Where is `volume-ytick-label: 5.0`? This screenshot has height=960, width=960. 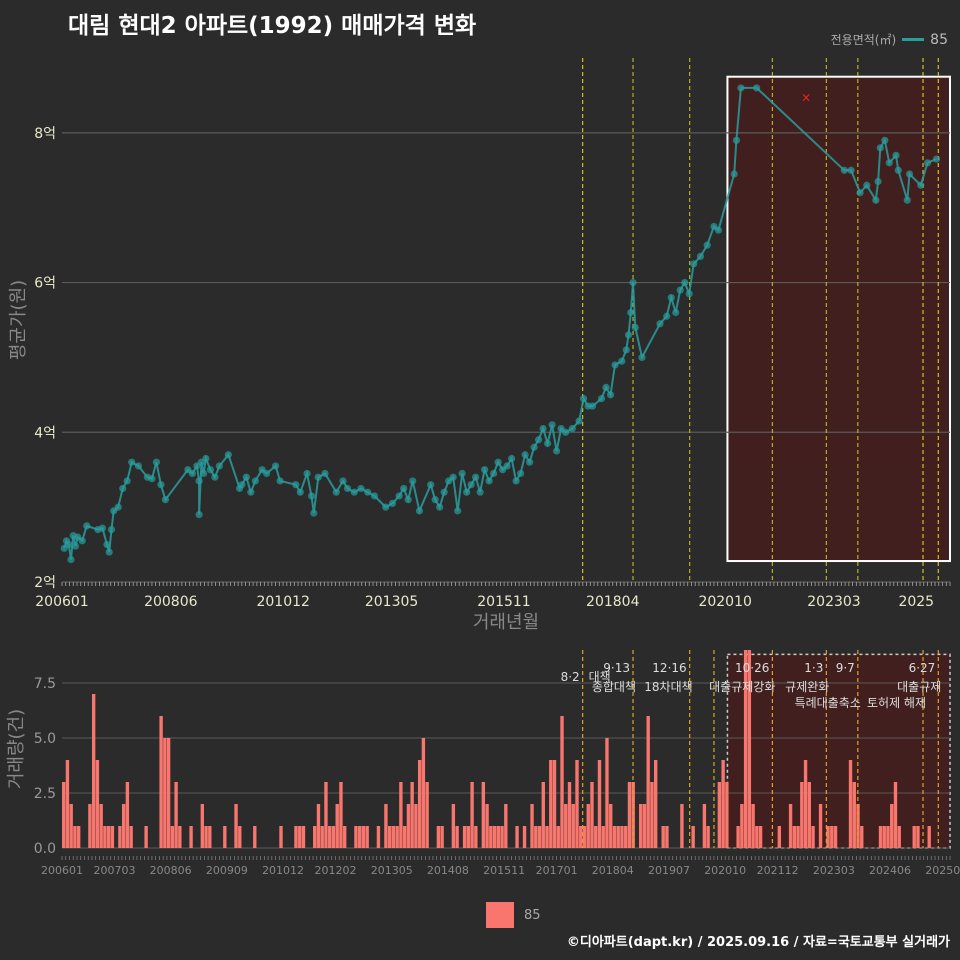
volume-ytick-label: 5.0 is located at coordinates (45, 739).